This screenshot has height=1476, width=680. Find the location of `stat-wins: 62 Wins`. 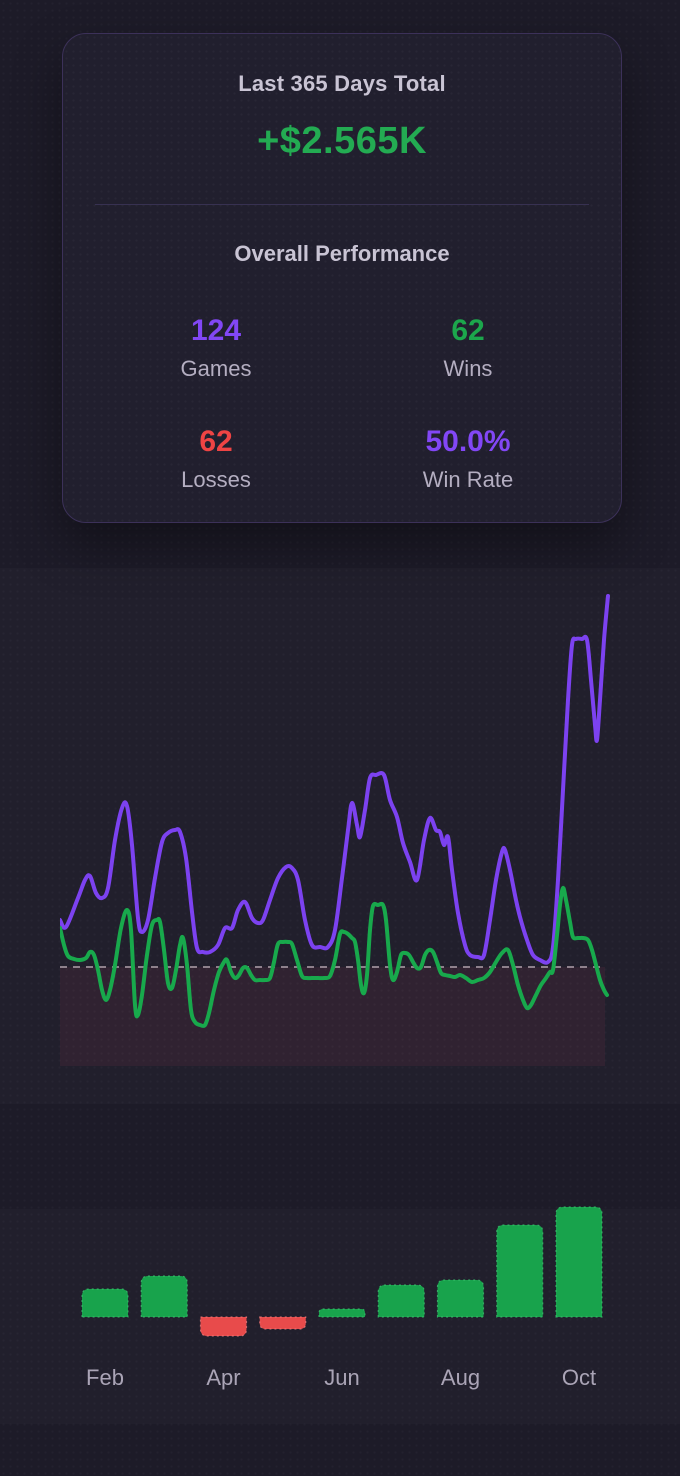

stat-wins: 62 Wins is located at coordinates (468, 348).